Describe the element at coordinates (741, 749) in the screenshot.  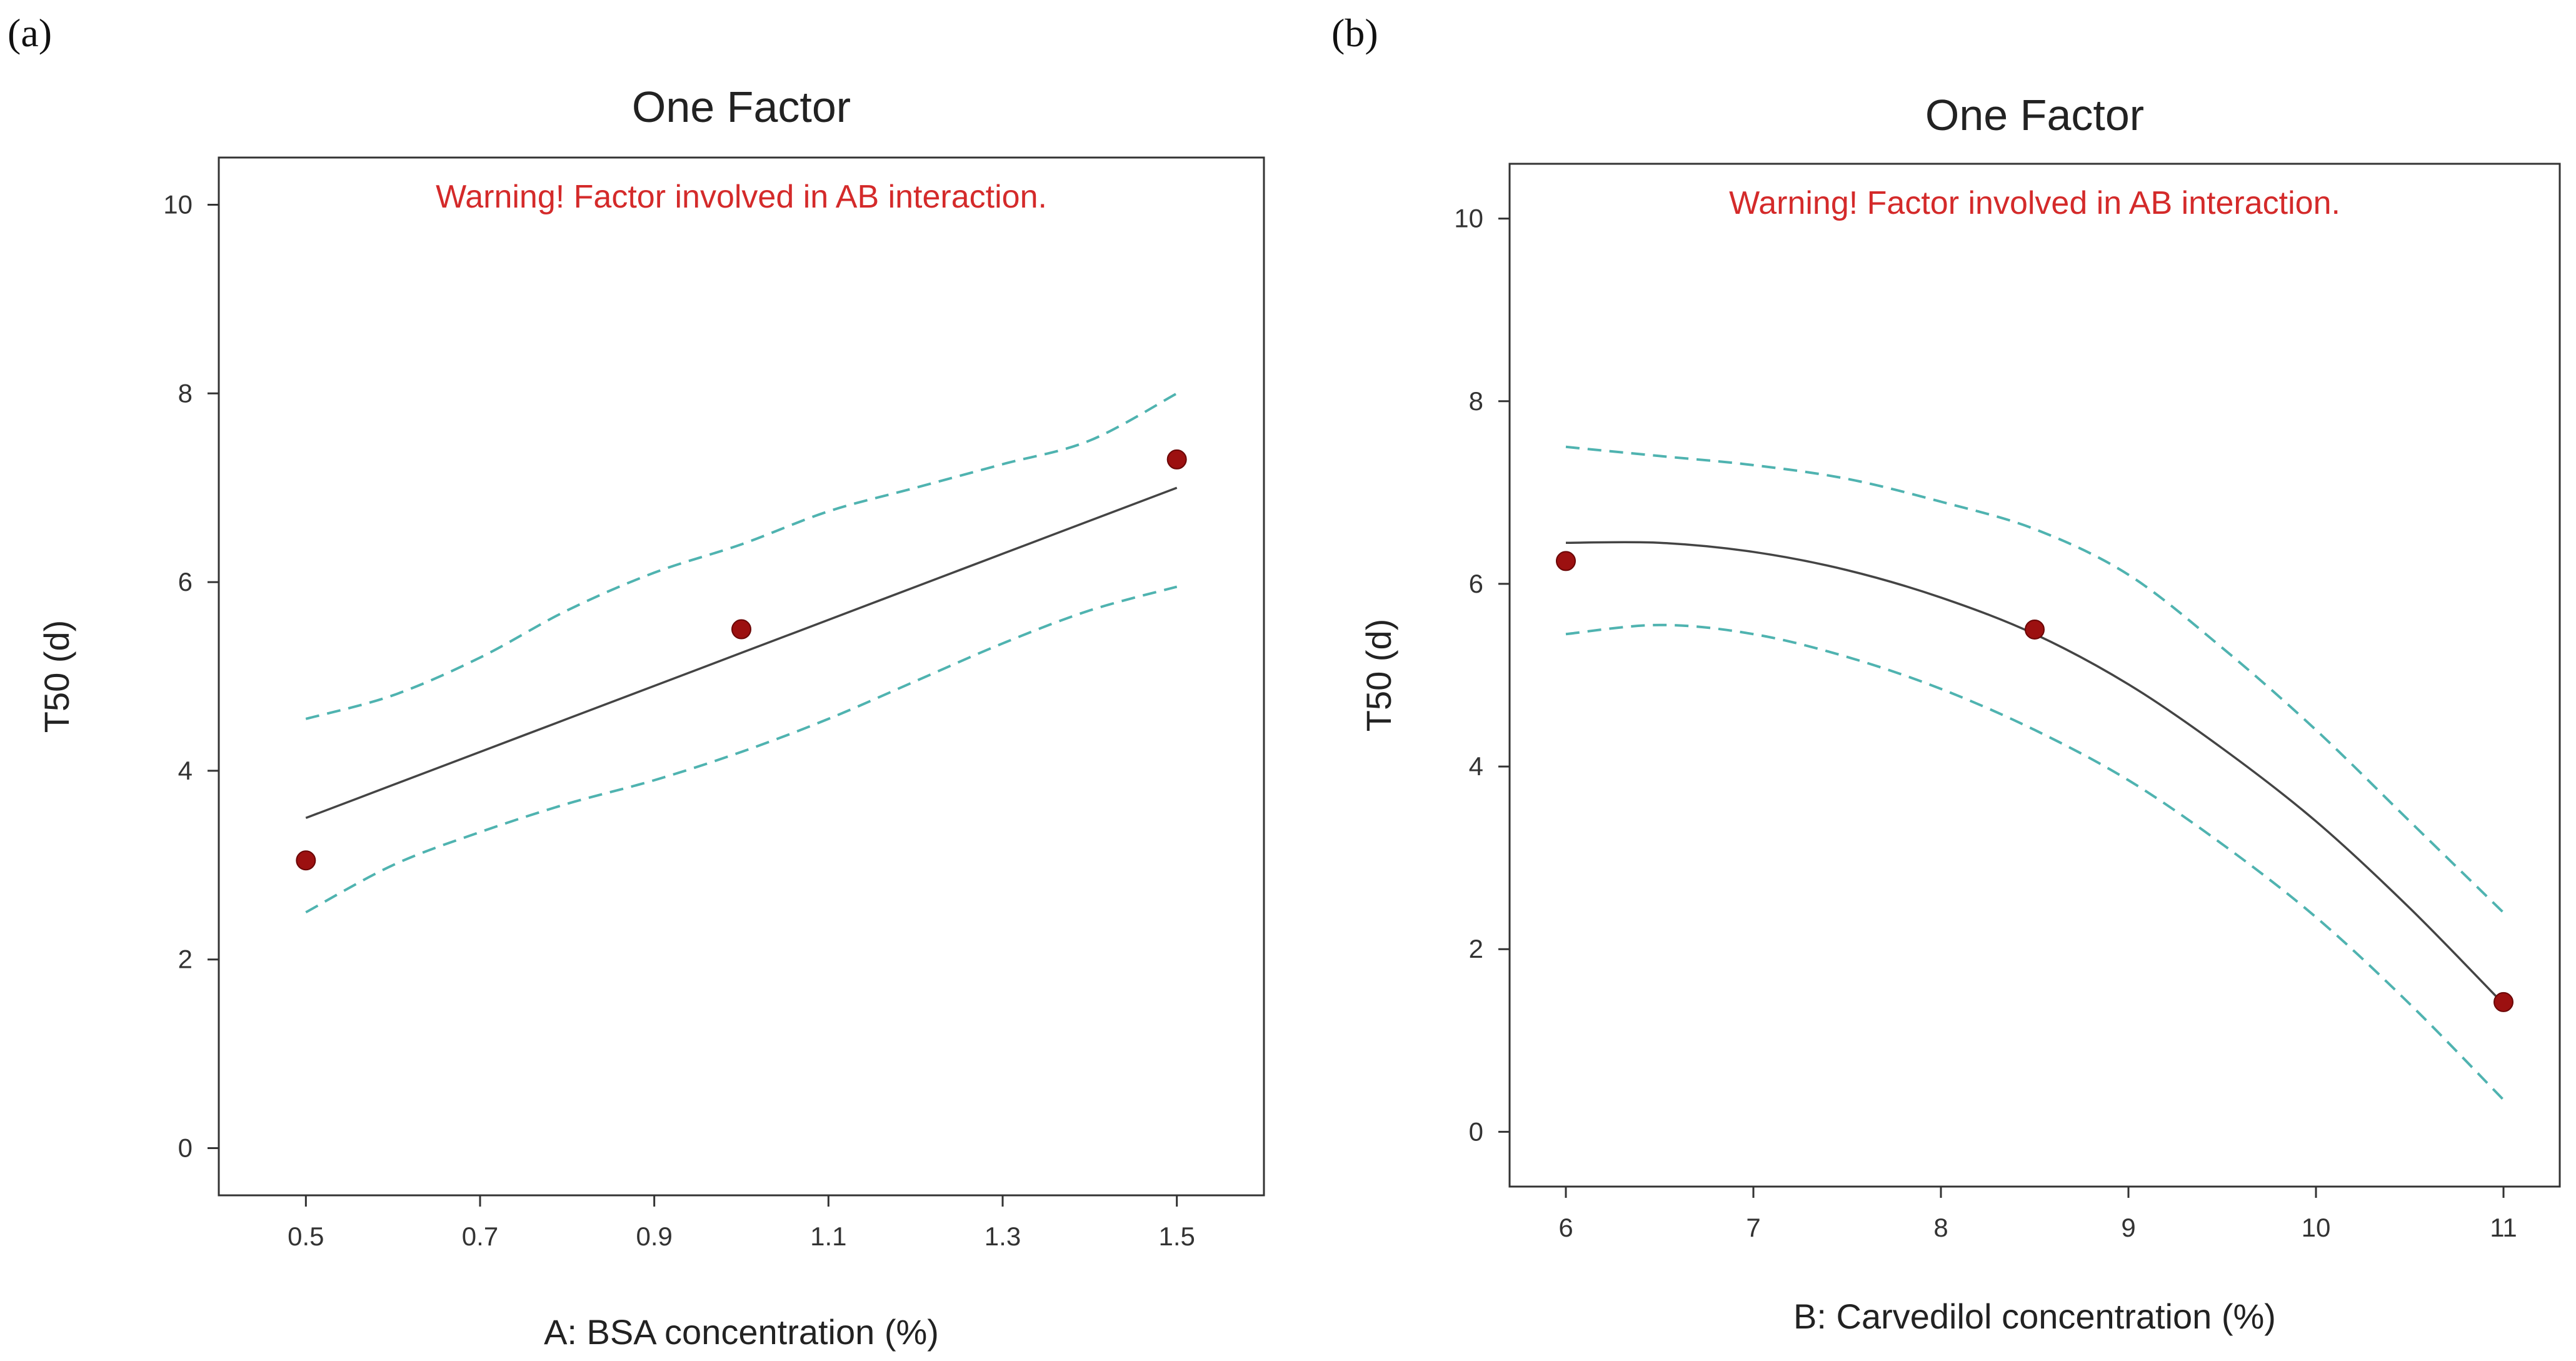
I see `ci-lower-line-a` at that location.